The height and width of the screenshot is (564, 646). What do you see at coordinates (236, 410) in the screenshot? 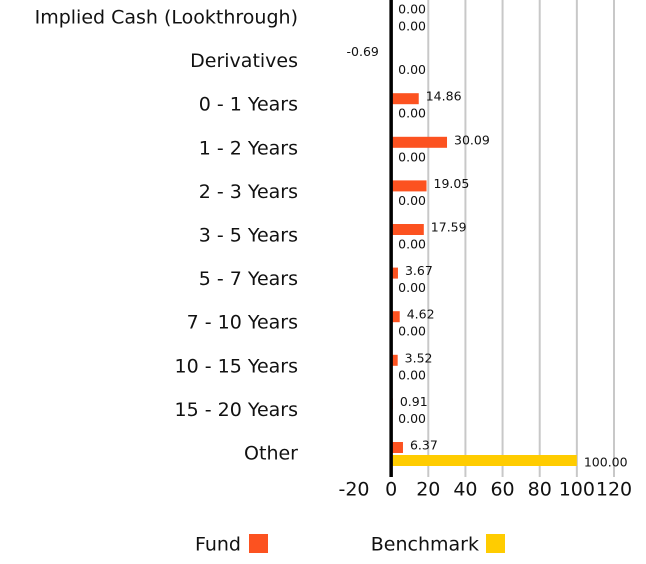
I see `category-label: 15 - 20 Years` at bounding box center [236, 410].